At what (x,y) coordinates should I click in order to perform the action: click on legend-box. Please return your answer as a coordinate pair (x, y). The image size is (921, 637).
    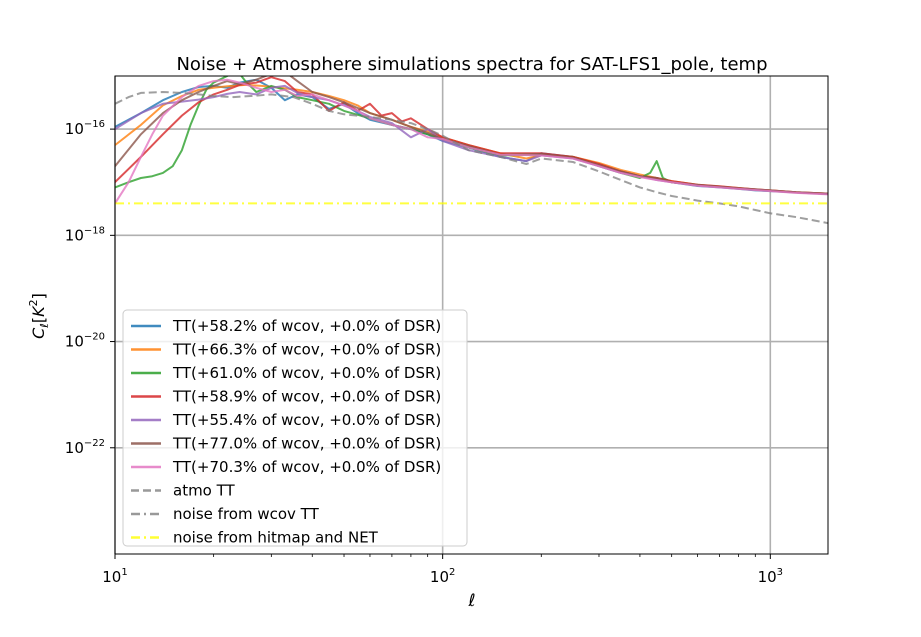
    Looking at the image, I should click on (295, 428).